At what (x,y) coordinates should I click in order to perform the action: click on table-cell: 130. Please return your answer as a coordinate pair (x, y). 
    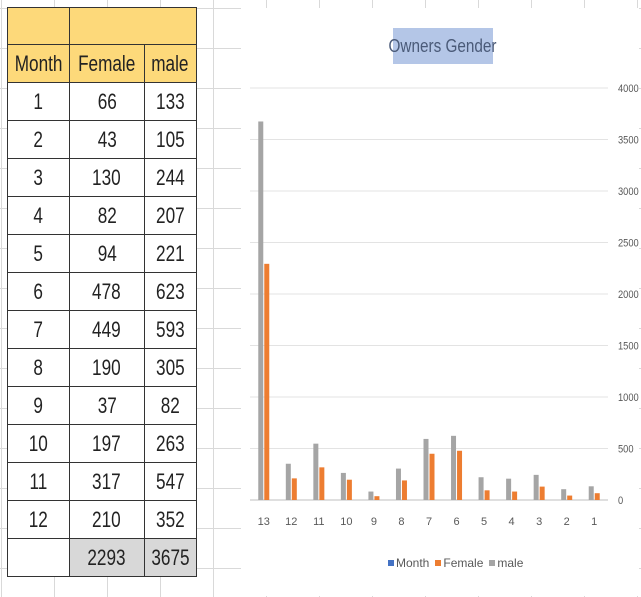
    Looking at the image, I should click on (107, 177).